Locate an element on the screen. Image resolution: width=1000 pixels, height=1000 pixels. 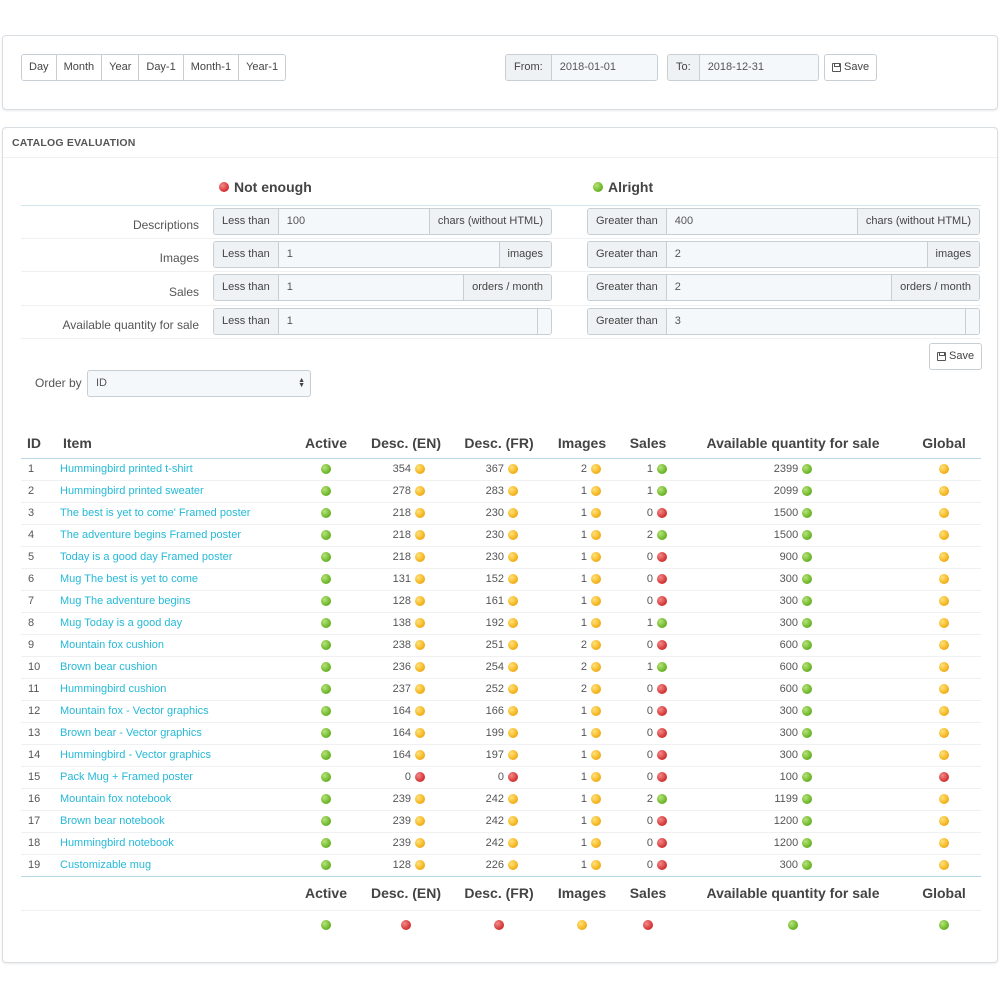
images-high-input: 2 is located at coordinates (796, 254).